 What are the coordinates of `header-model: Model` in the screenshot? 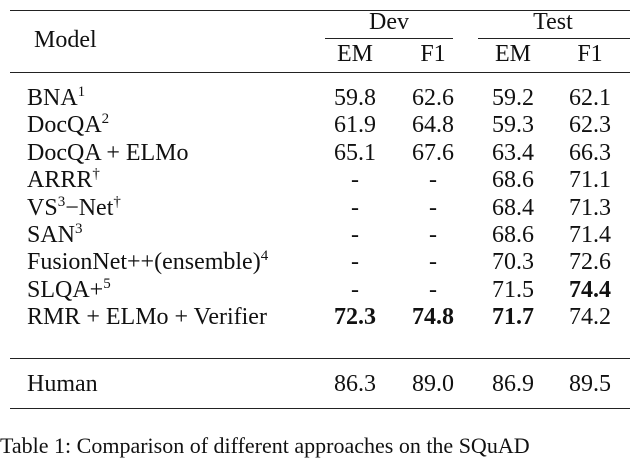 It's located at (65, 40).